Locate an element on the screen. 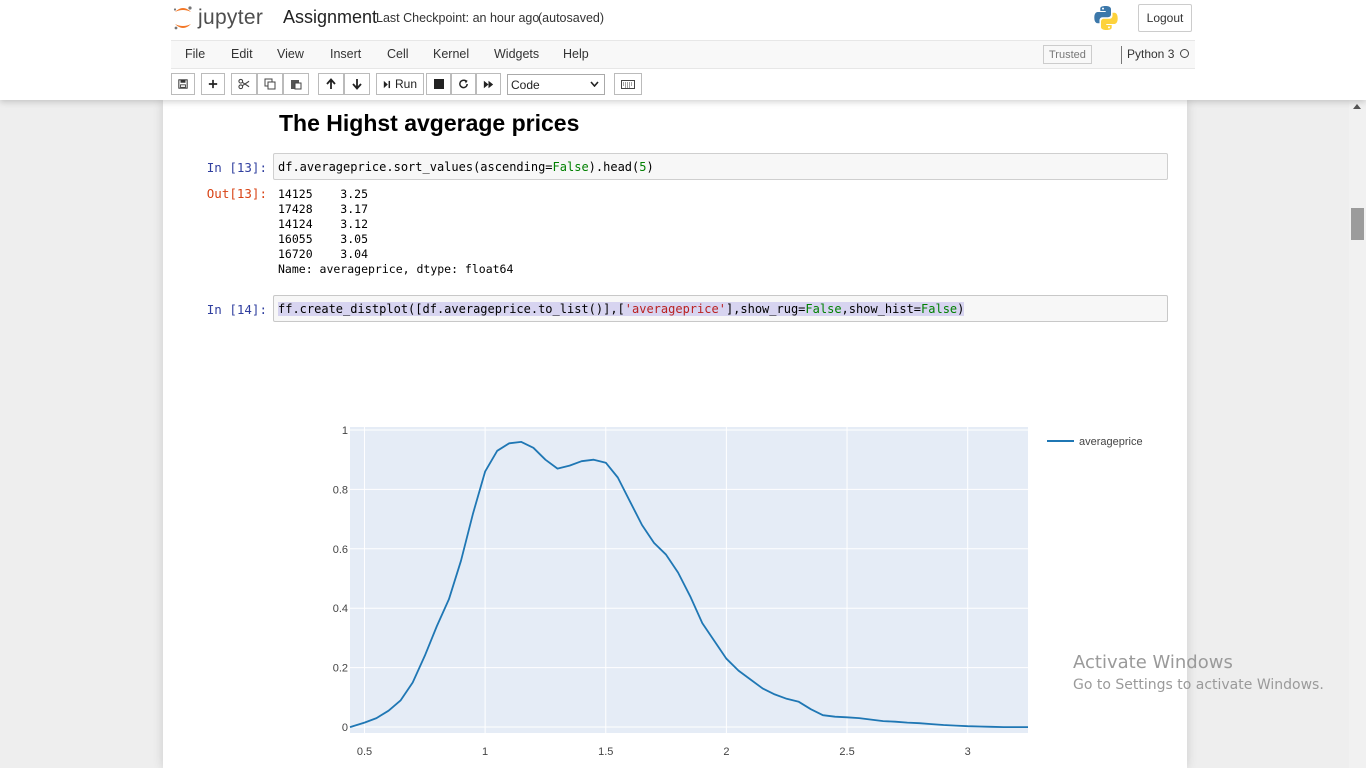 Image resolution: width=1366 pixels, height=768 pixels. y-tick-label: 0 is located at coordinates (345, 728).